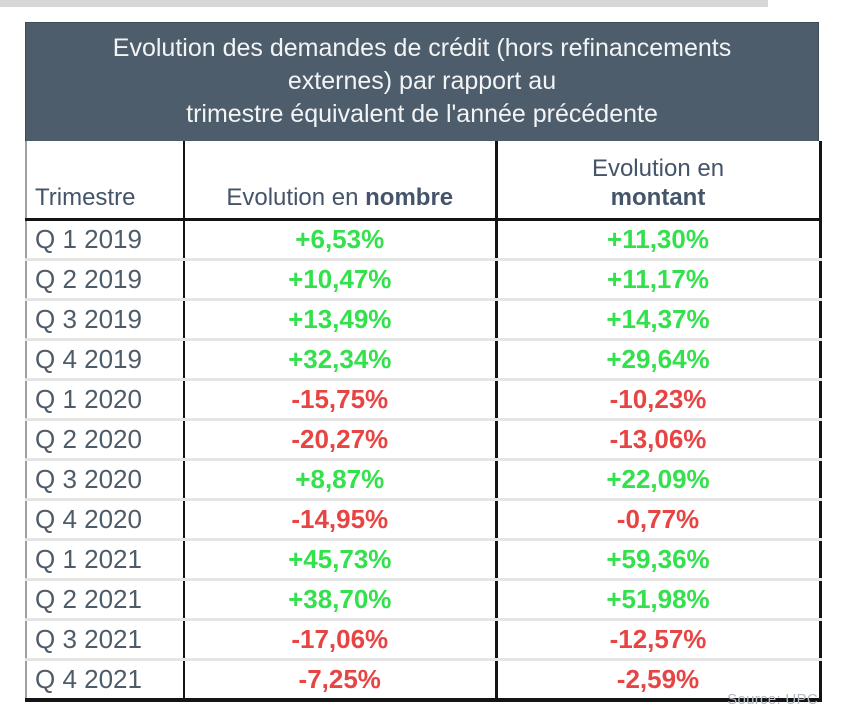  What do you see at coordinates (105, 240) in the screenshot?
I see `quarter-cell: Q 1 2019` at bounding box center [105, 240].